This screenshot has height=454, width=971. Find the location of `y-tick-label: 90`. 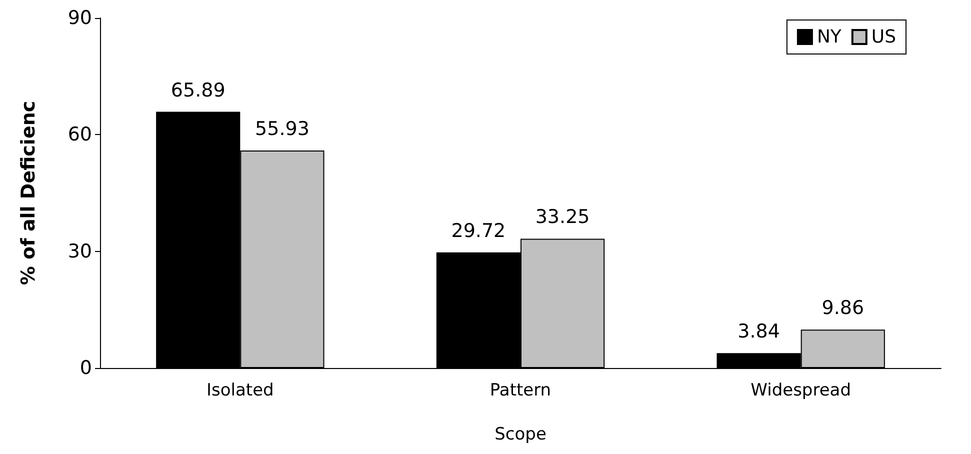

y-tick-label: 90 is located at coordinates (80, 18).